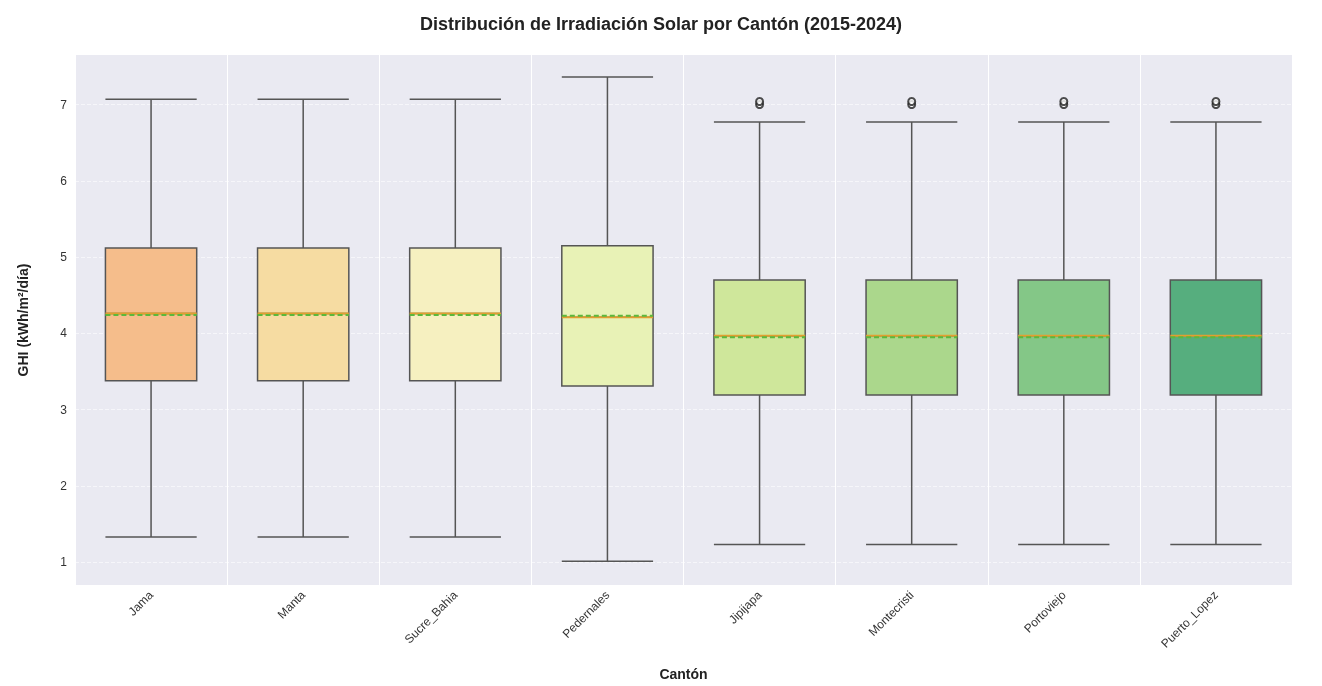 This screenshot has width=1322, height=686. Describe the element at coordinates (64, 257) in the screenshot. I see `y-tick-label: 5` at that location.